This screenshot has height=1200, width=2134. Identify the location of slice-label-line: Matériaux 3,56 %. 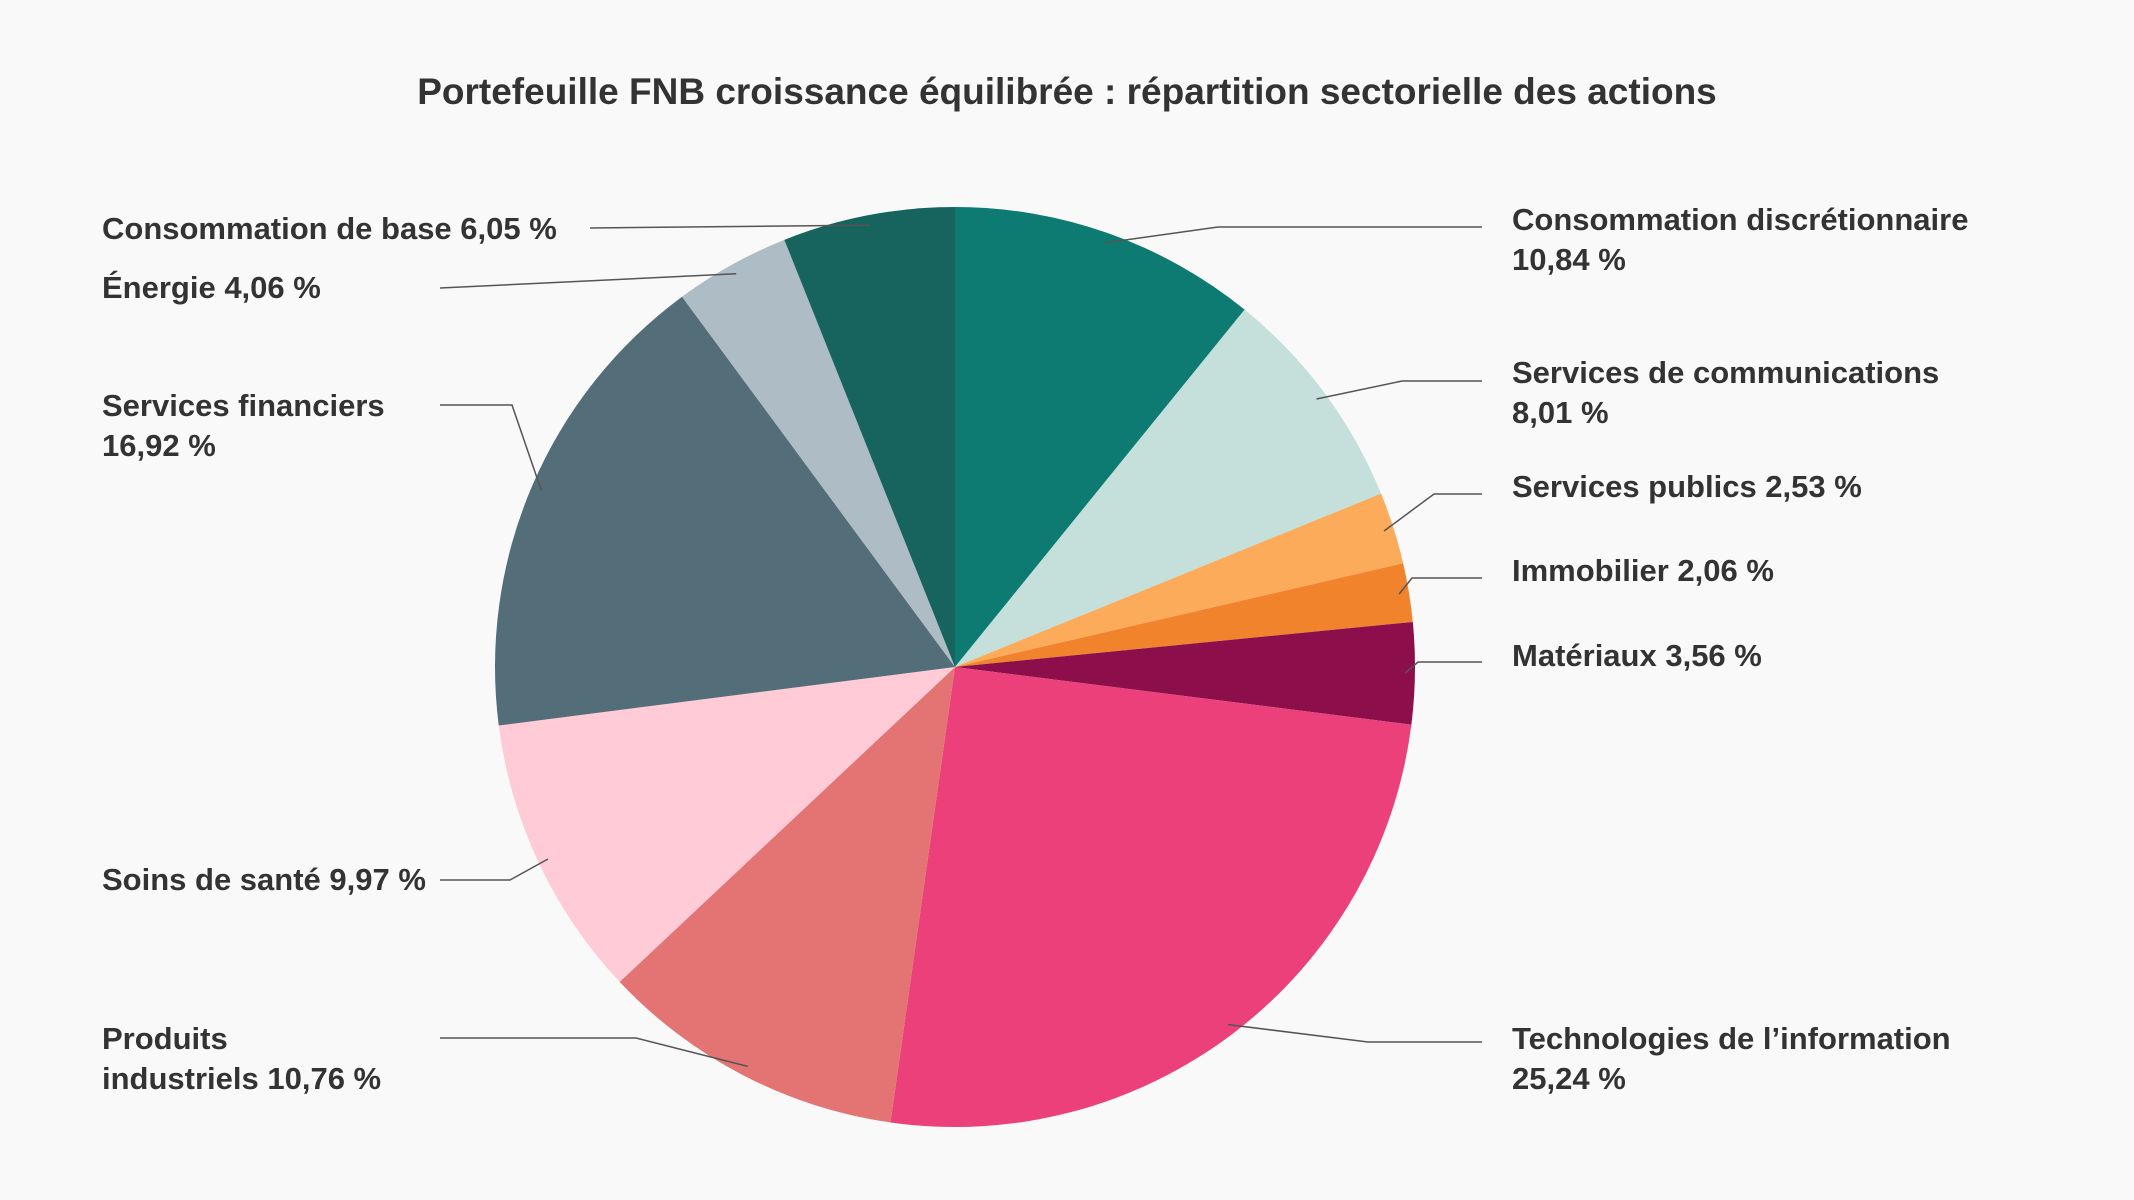
(1637, 655).